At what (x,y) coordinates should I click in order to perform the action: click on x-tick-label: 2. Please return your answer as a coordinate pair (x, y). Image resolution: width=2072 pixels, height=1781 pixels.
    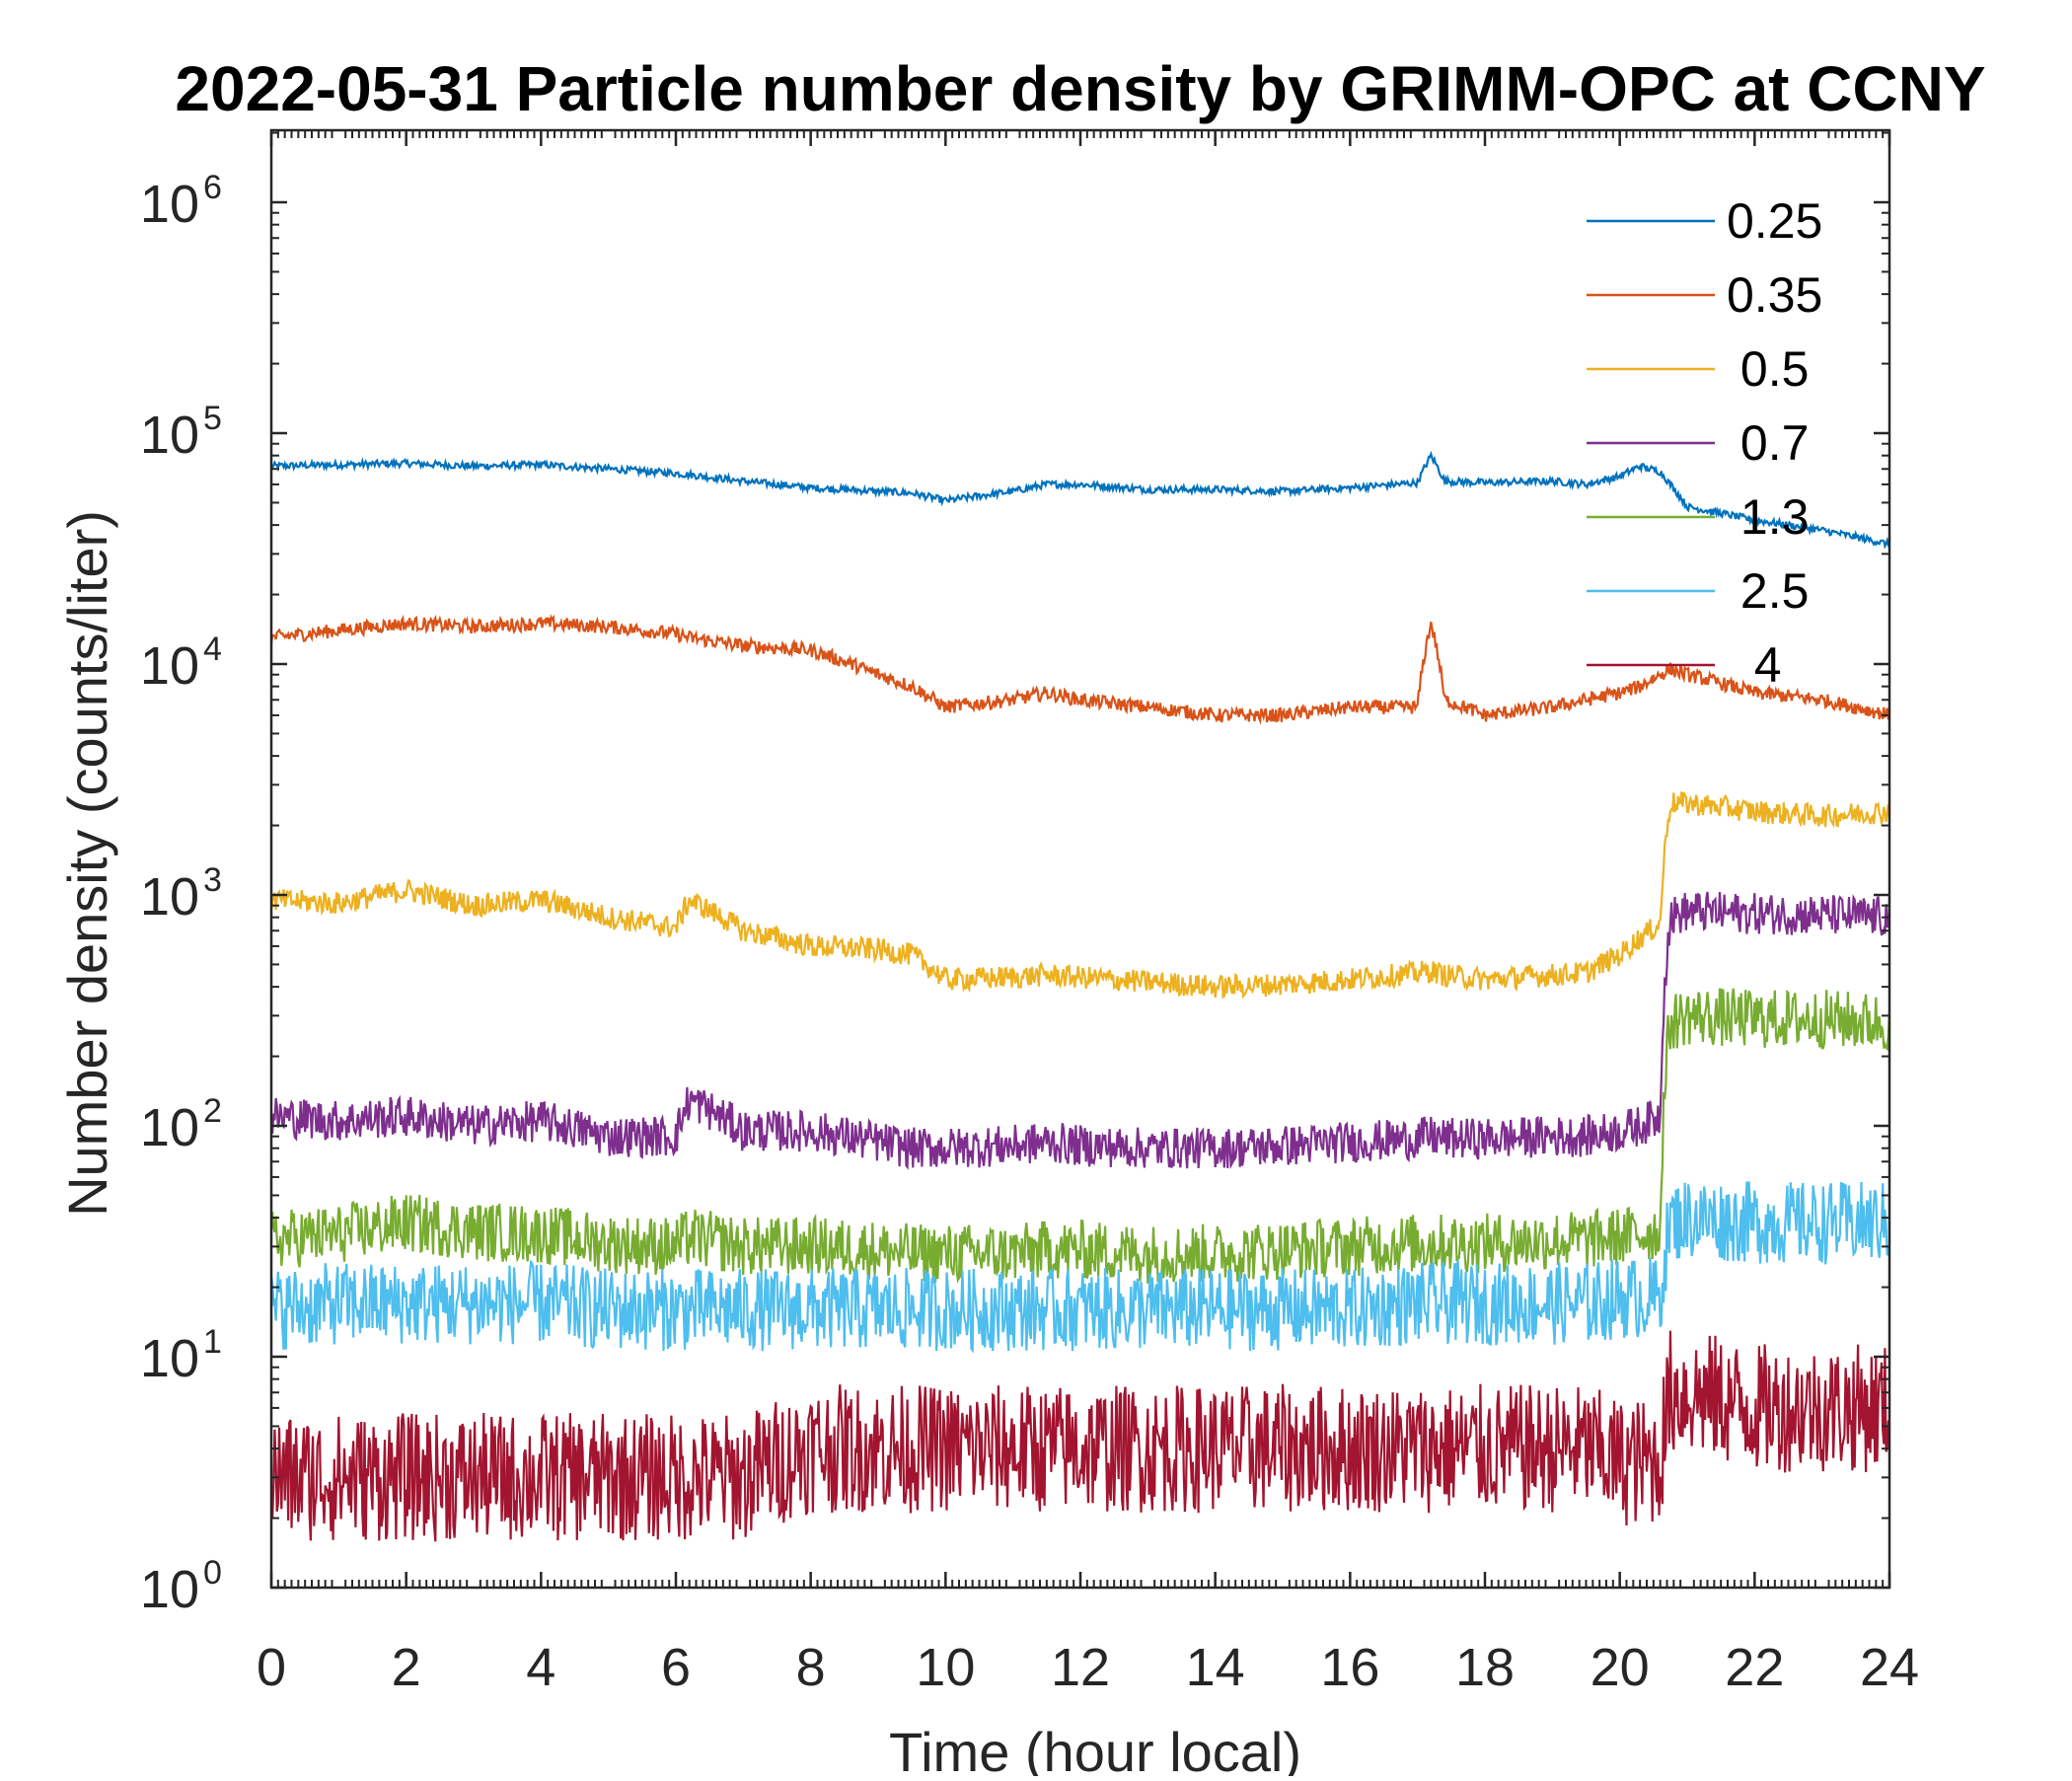
    Looking at the image, I should click on (407, 1667).